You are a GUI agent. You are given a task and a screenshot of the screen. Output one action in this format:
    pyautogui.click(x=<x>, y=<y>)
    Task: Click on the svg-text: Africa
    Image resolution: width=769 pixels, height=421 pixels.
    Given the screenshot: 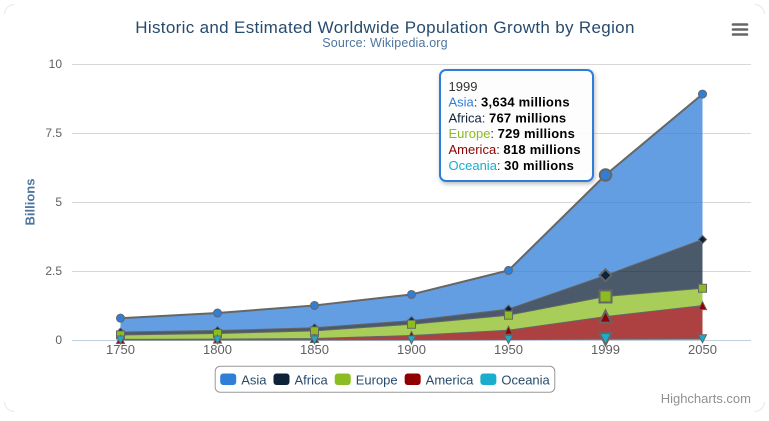 What is the action you would take?
    pyautogui.click(x=312, y=380)
    